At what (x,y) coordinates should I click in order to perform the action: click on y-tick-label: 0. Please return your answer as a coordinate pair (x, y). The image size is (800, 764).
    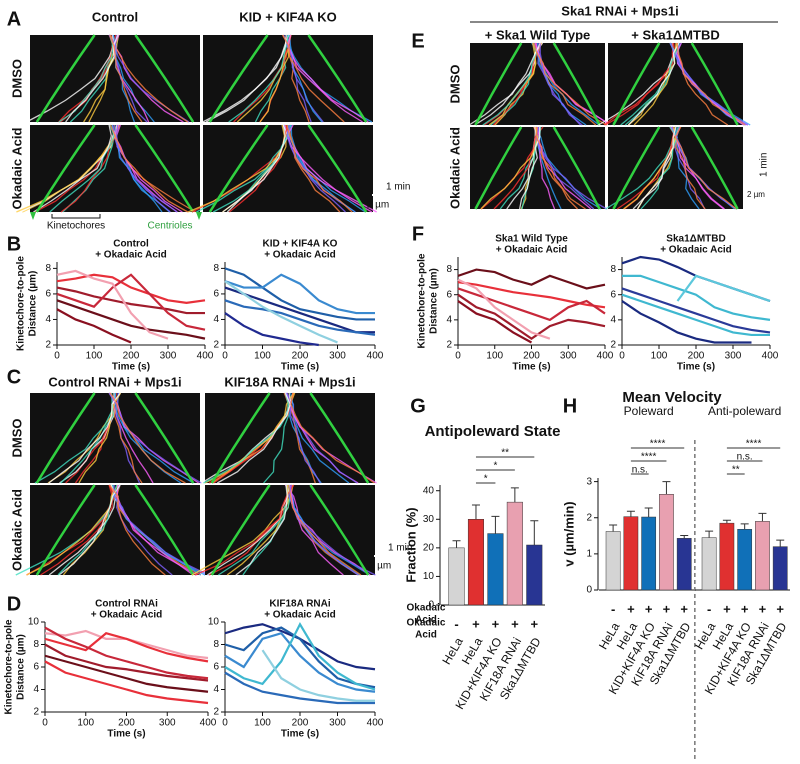
    Looking at the image, I should click on (589, 590).